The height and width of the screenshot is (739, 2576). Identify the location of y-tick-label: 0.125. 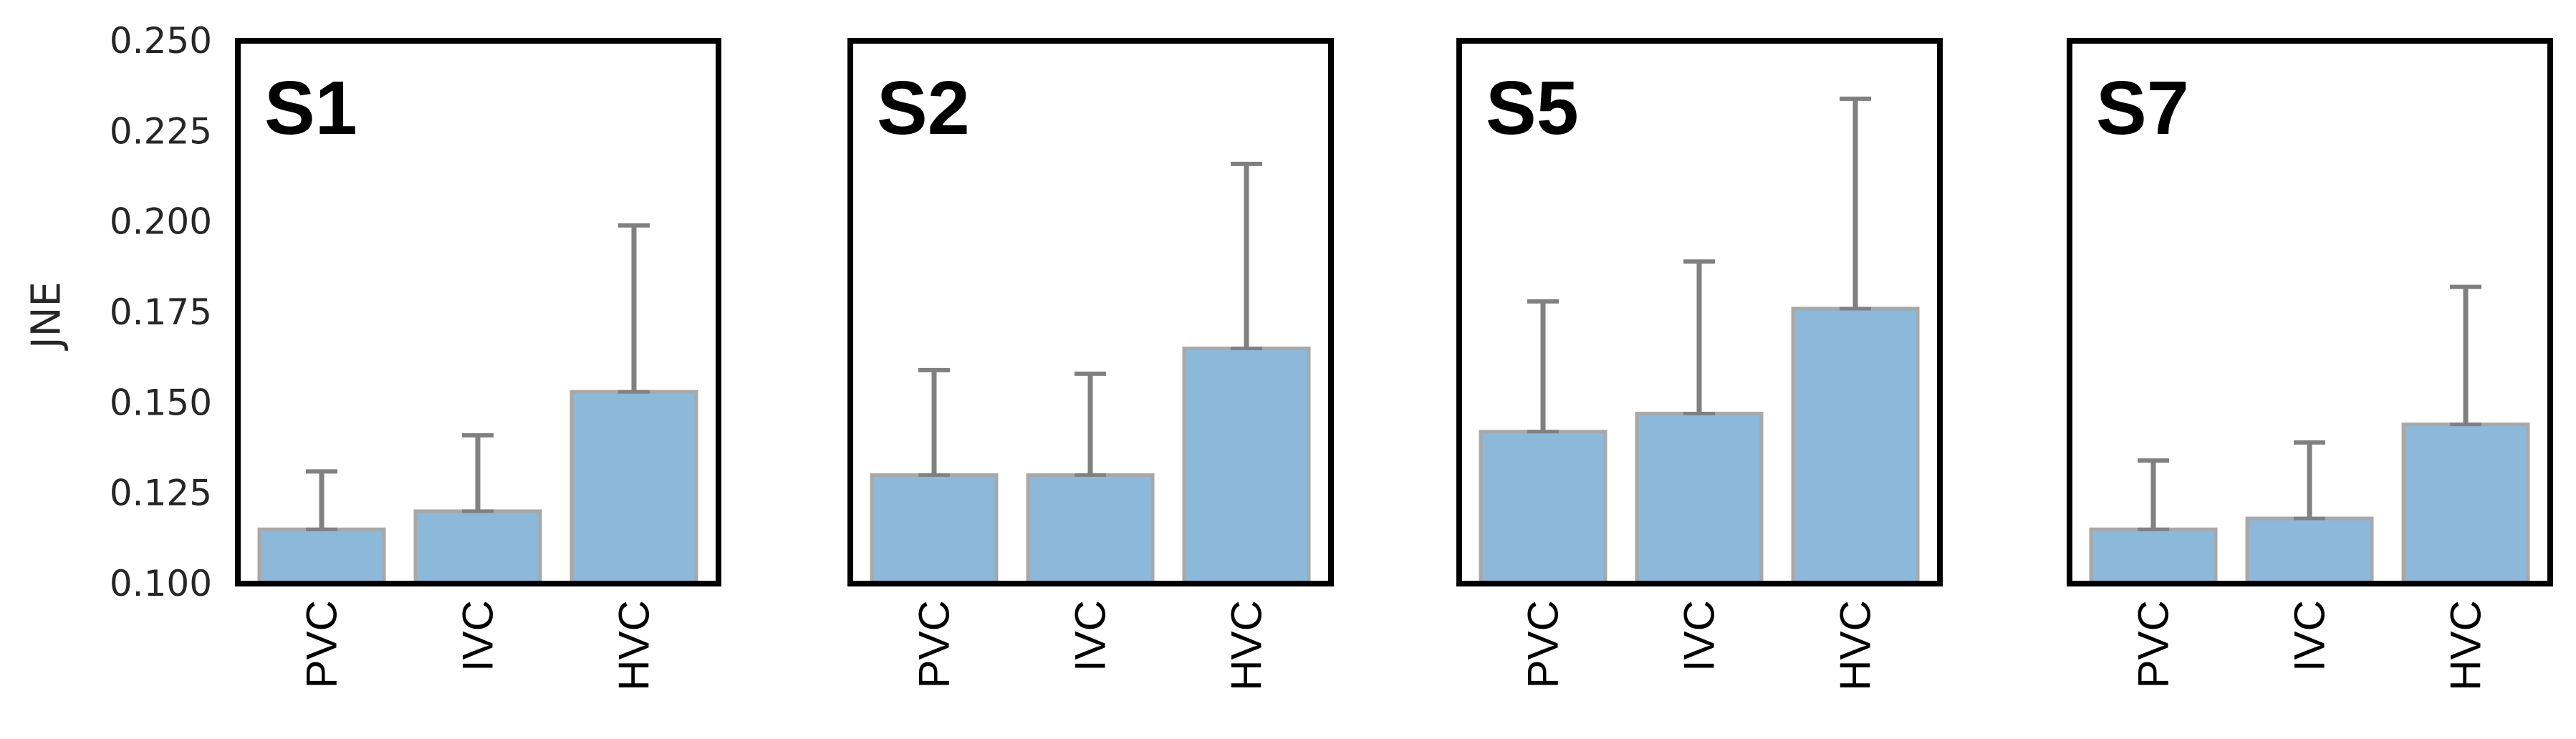
(161, 493).